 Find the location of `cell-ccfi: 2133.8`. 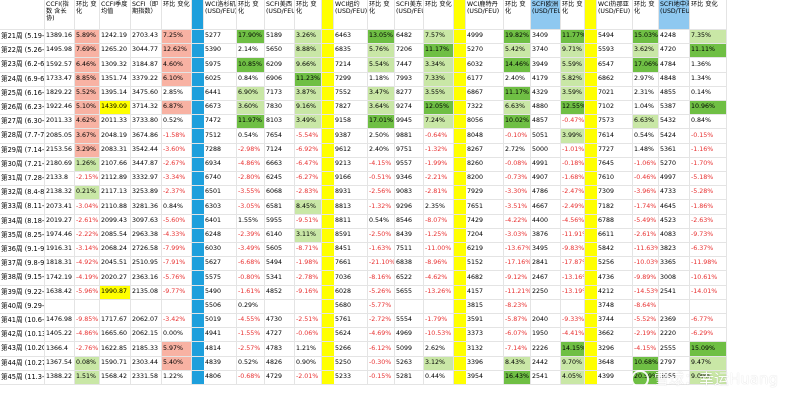

cell-ccfi: 2133.8 is located at coordinates (60, 179).